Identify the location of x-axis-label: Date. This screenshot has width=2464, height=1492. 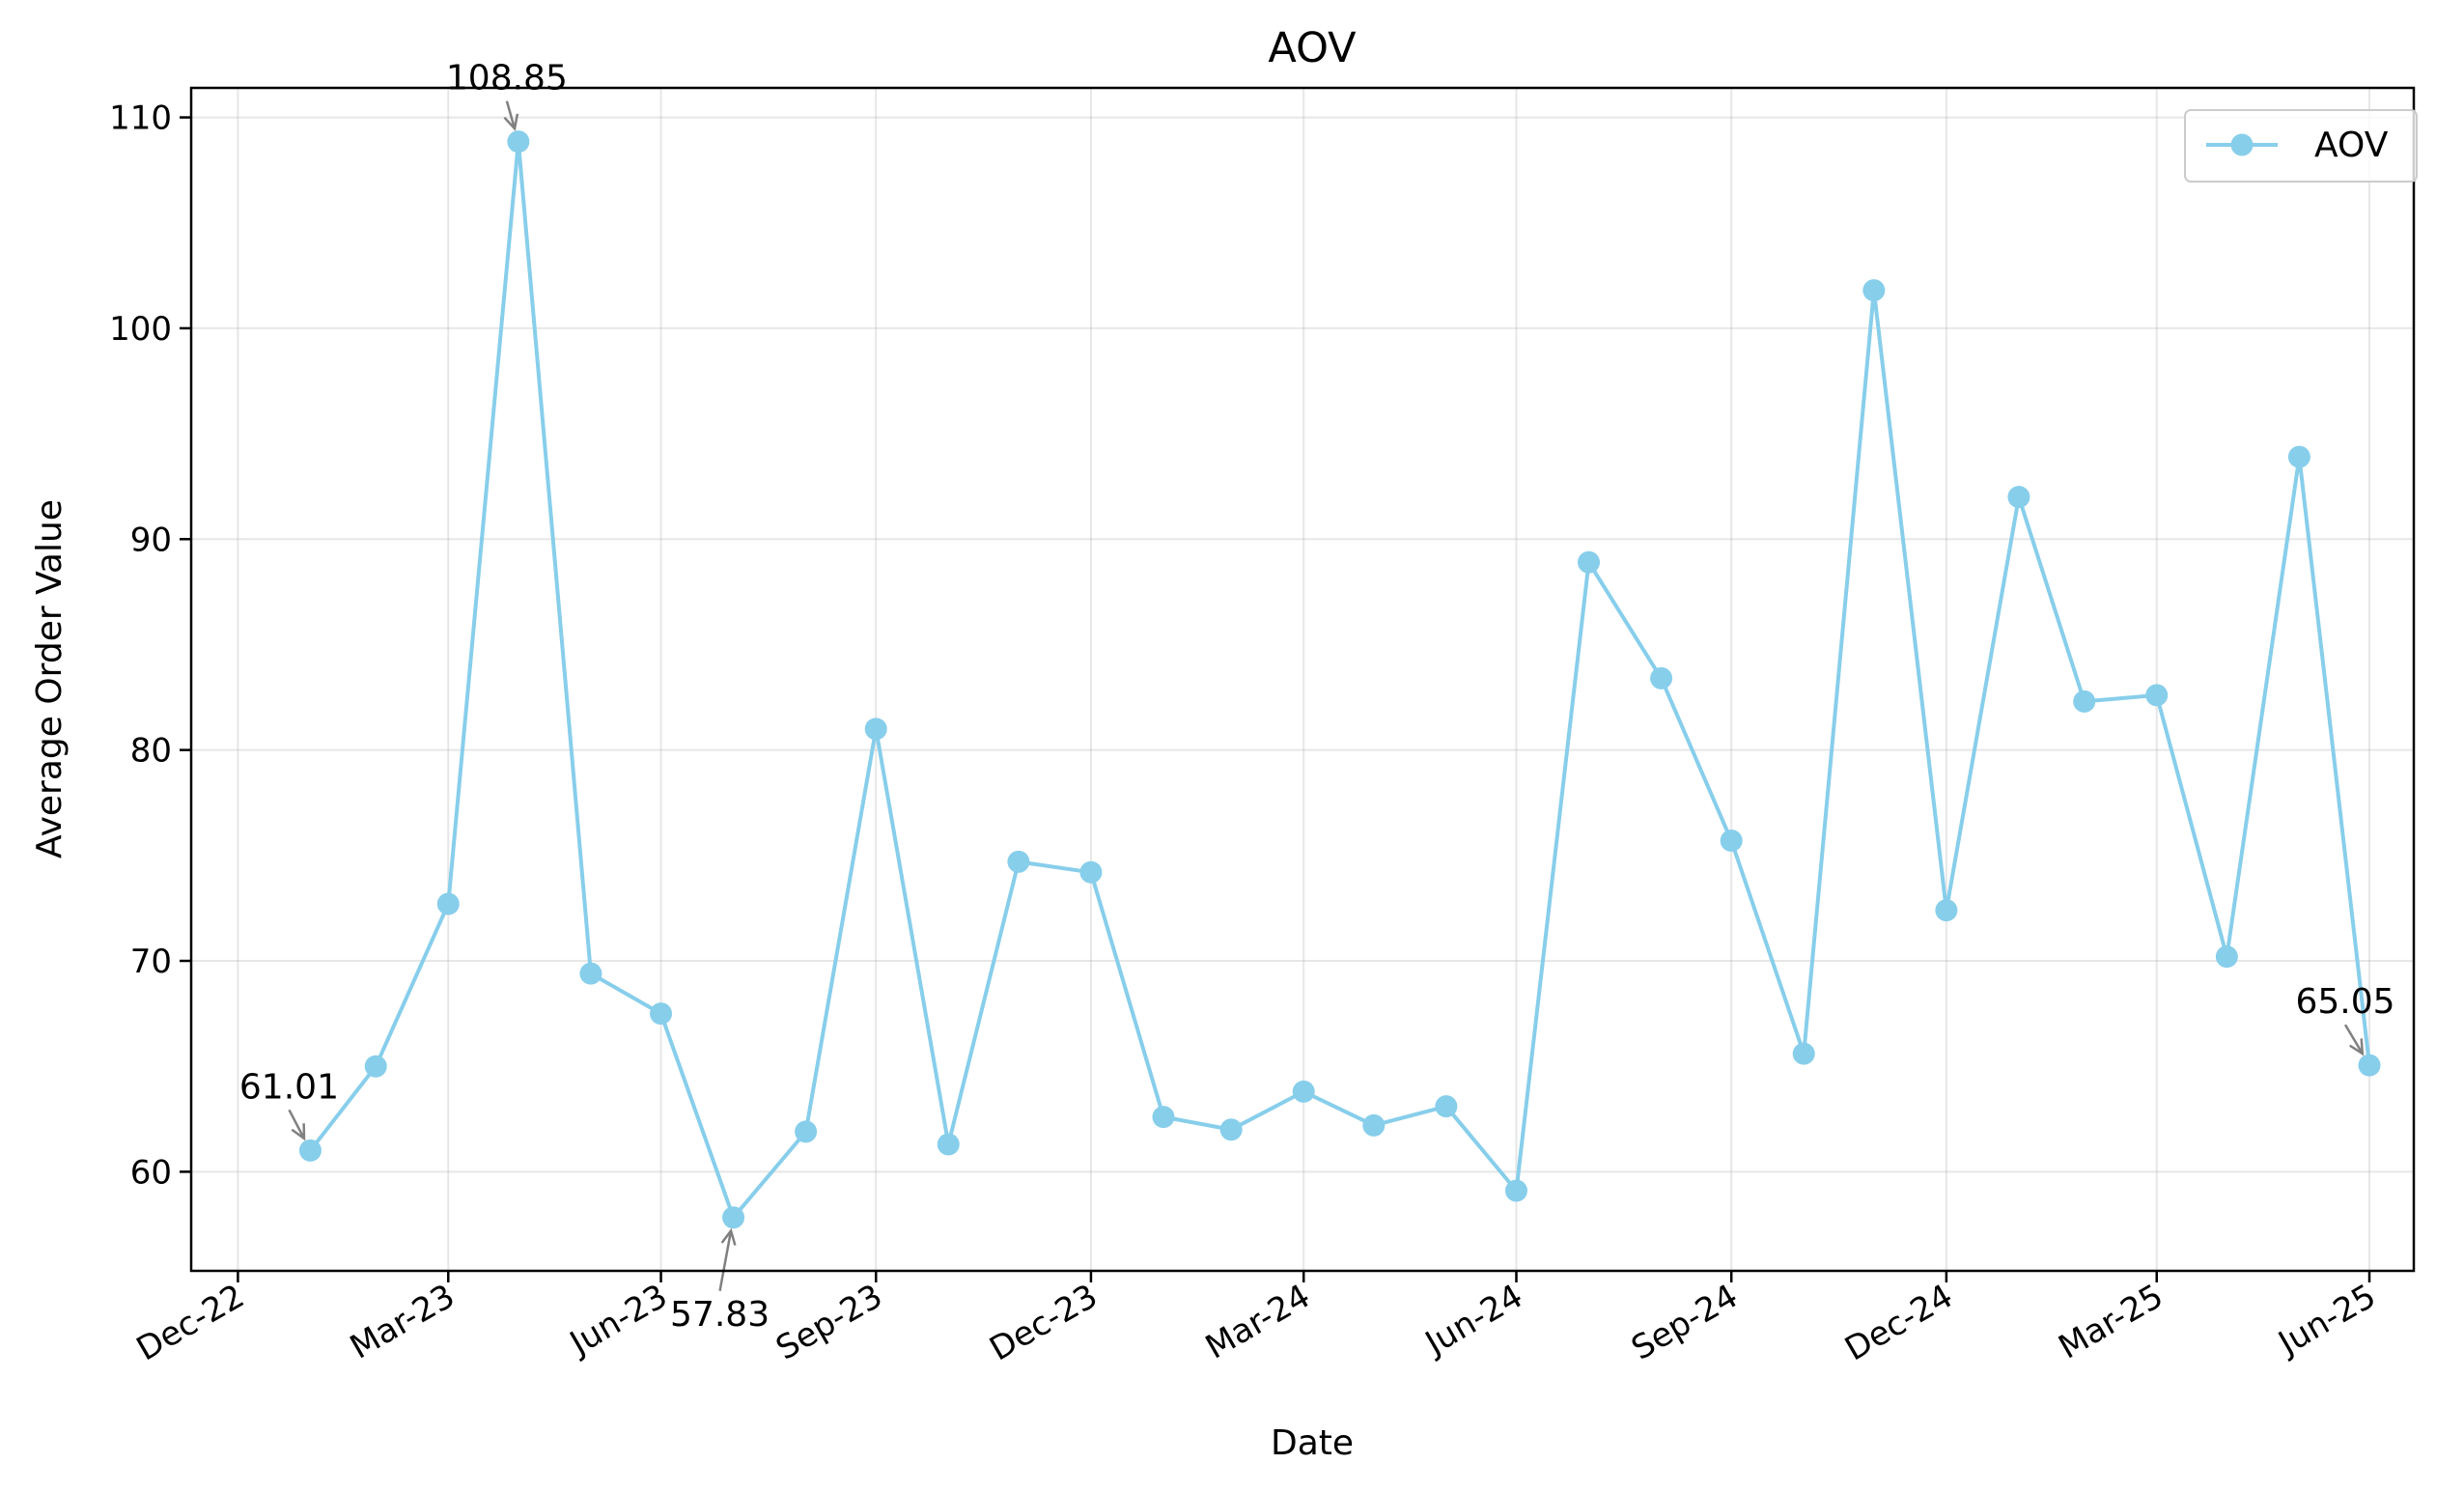
(1313, 1443).